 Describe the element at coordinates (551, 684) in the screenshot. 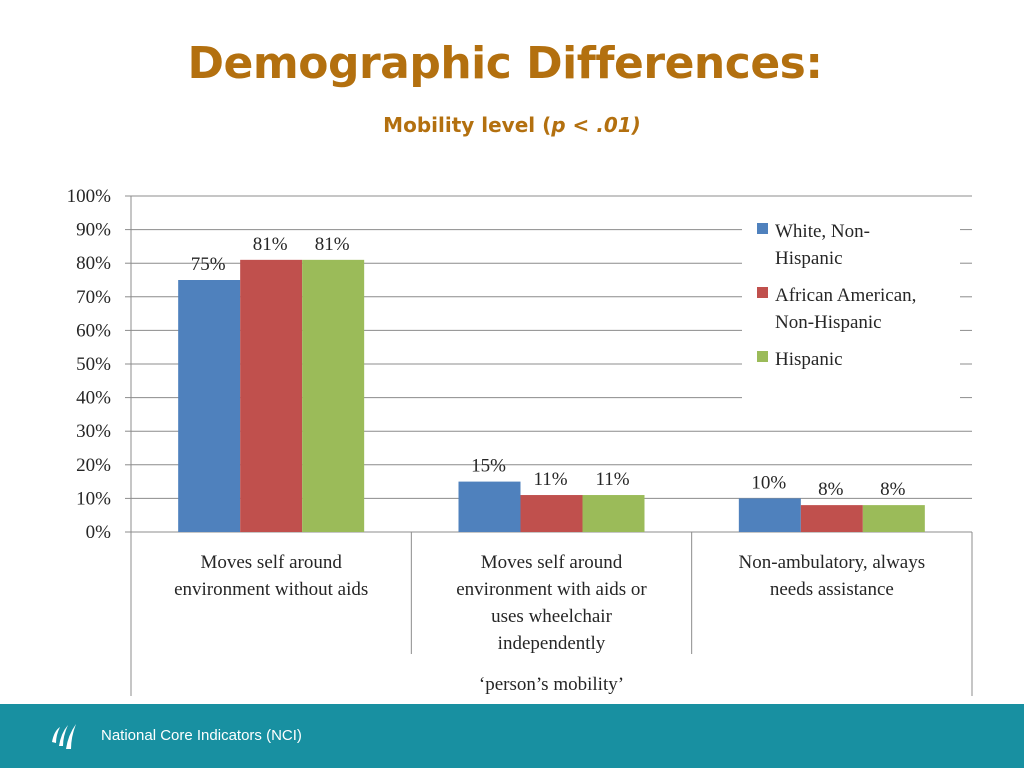

I see `x-axis-title: ‘person’s mobility’` at that location.